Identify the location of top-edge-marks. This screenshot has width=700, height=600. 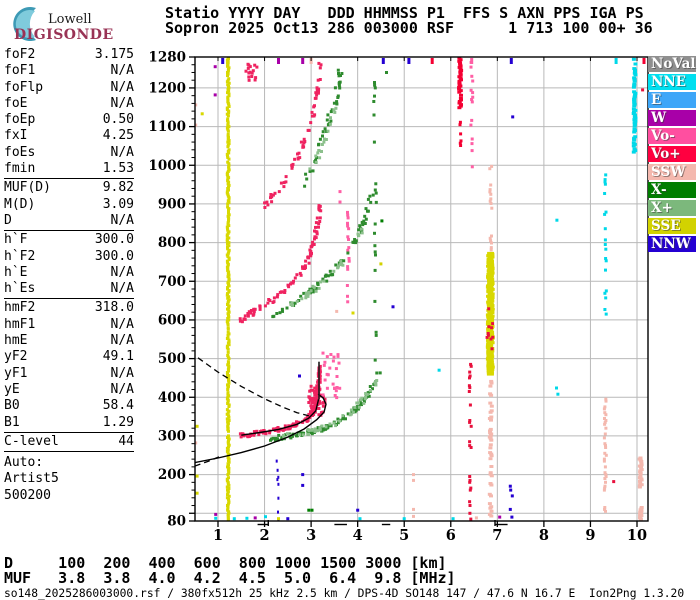
(433, 61).